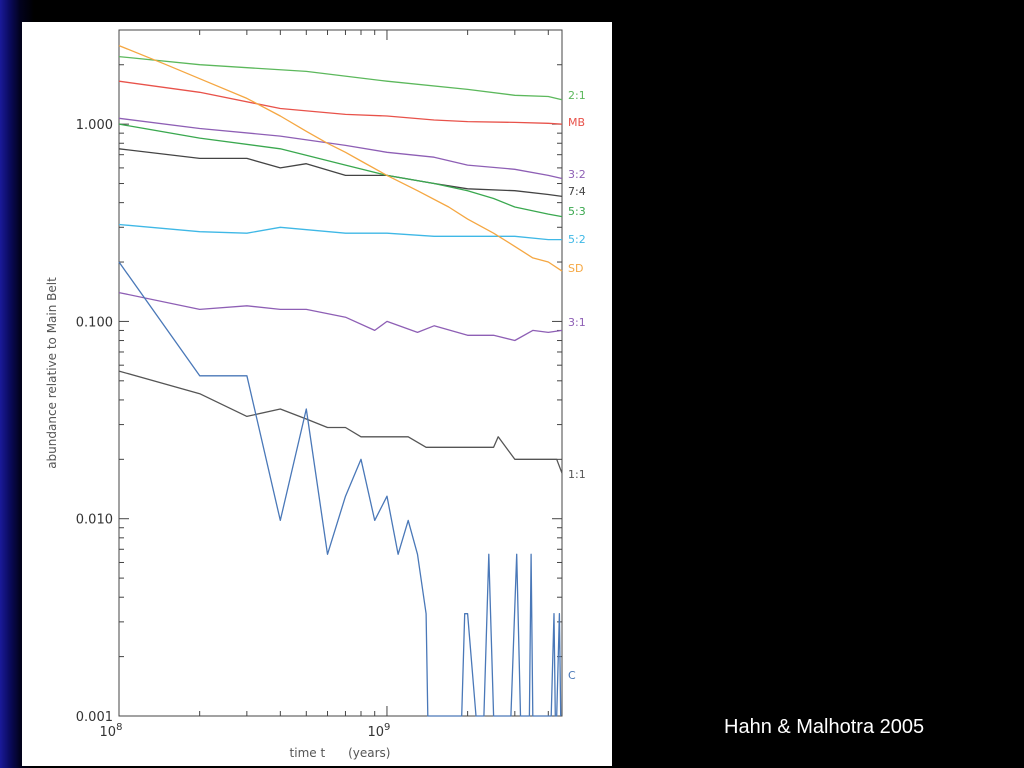 Image resolution: width=1024 pixels, height=768 pixels. Describe the element at coordinates (94, 520) in the screenshot. I see `y-tick-label: 0.010` at that location.